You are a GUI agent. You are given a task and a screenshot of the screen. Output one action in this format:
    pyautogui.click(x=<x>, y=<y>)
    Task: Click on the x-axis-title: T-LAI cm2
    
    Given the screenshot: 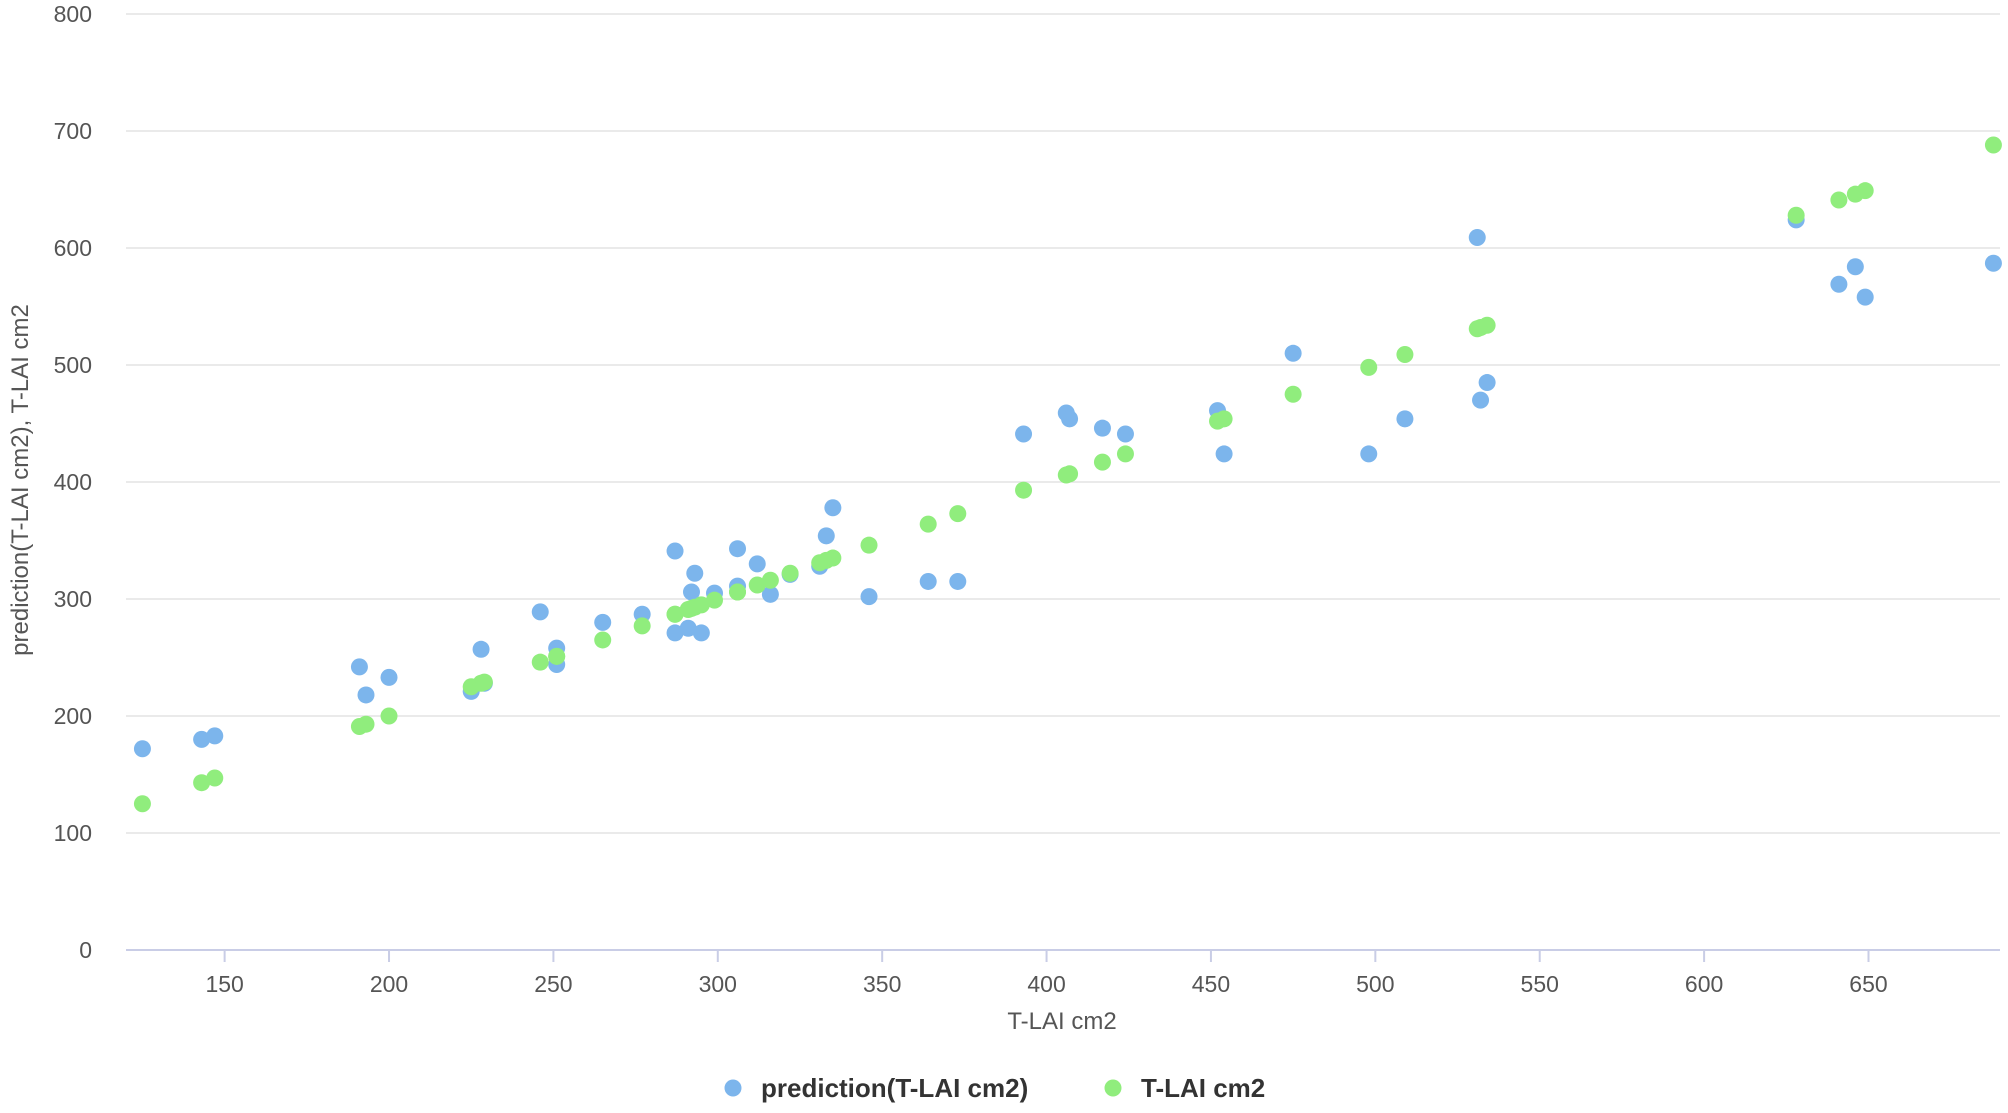 What is the action you would take?
    pyautogui.click(x=1061, y=1021)
    